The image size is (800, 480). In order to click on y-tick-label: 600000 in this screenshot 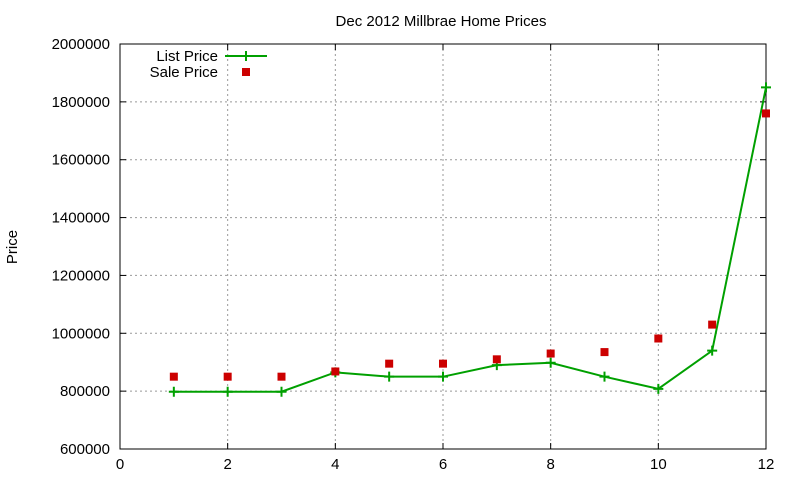, I will do `click(85, 449)`.